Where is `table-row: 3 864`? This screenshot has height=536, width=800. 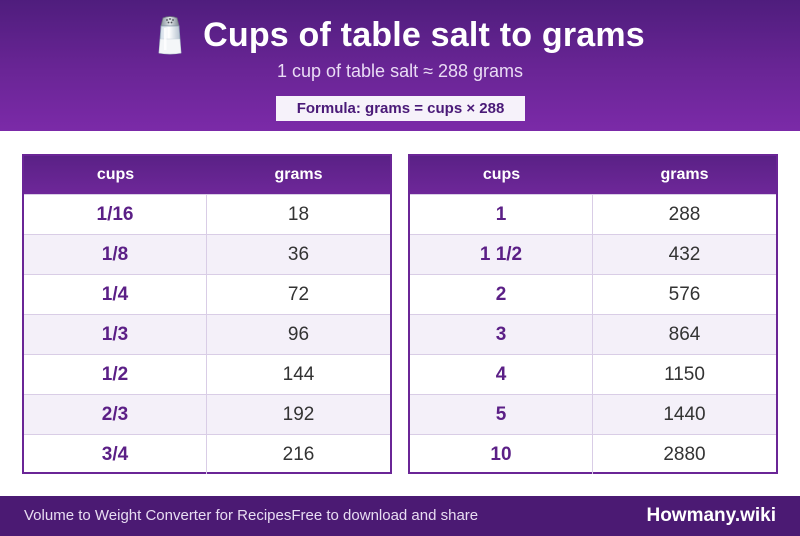
table-row: 3 864 is located at coordinates (593, 334).